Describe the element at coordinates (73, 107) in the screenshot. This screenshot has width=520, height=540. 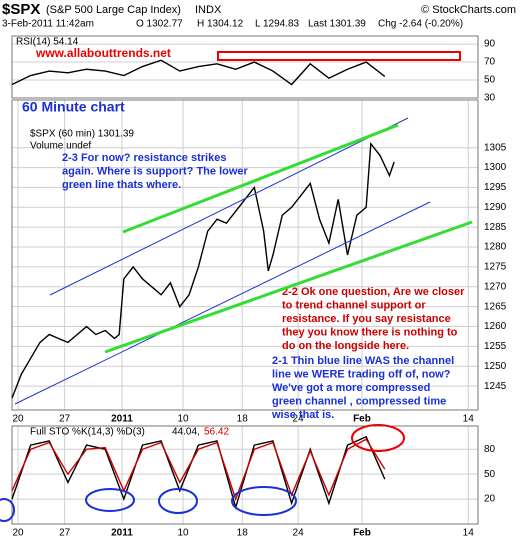
I see `subtitle: 60 Minute chart` at that location.